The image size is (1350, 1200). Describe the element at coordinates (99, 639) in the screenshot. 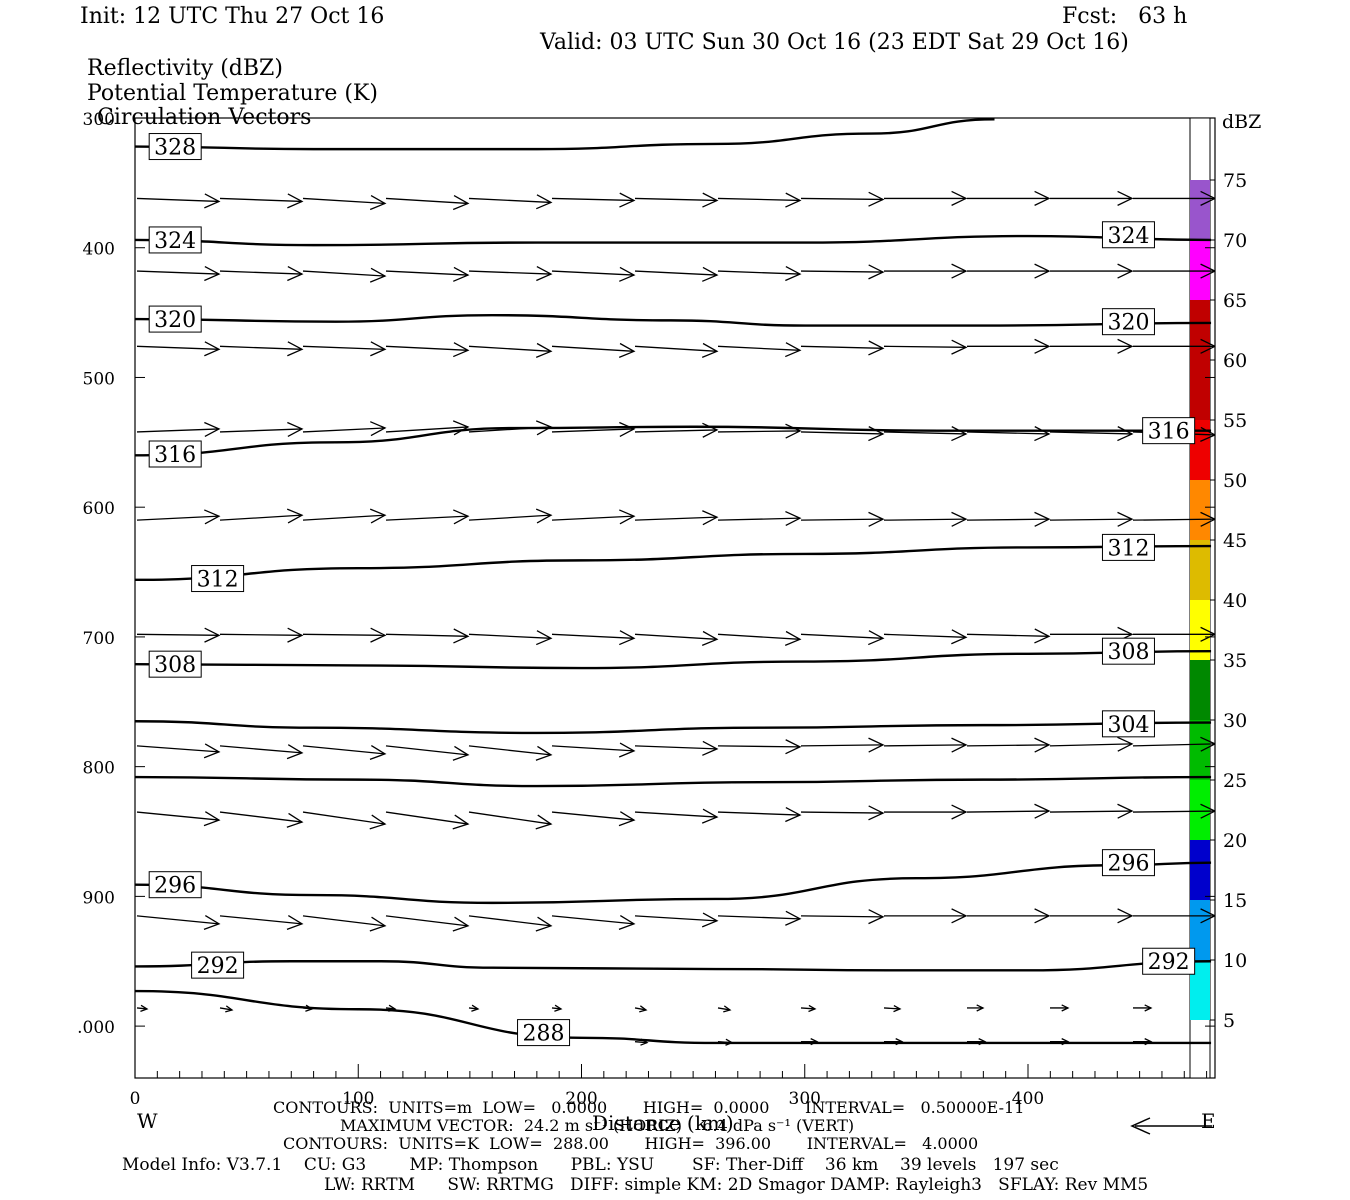

I see `y-tick-label: 700` at that location.